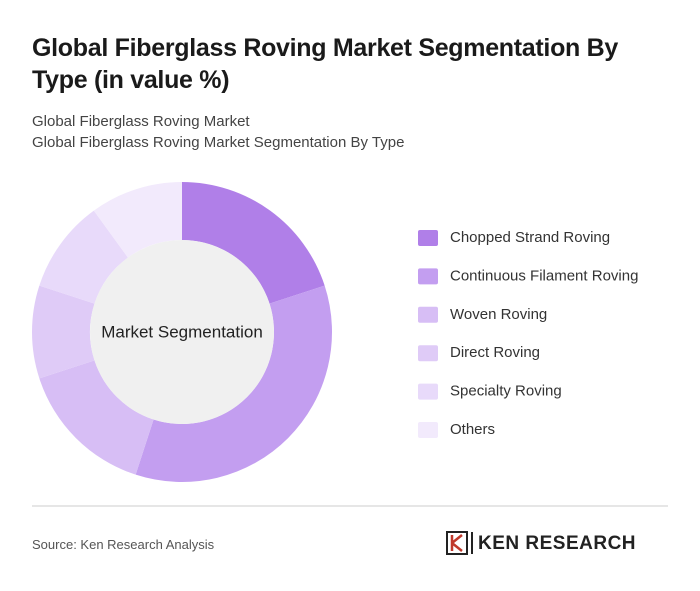 The height and width of the screenshot is (591, 700). I want to click on legend-label: Others, so click(472, 429).